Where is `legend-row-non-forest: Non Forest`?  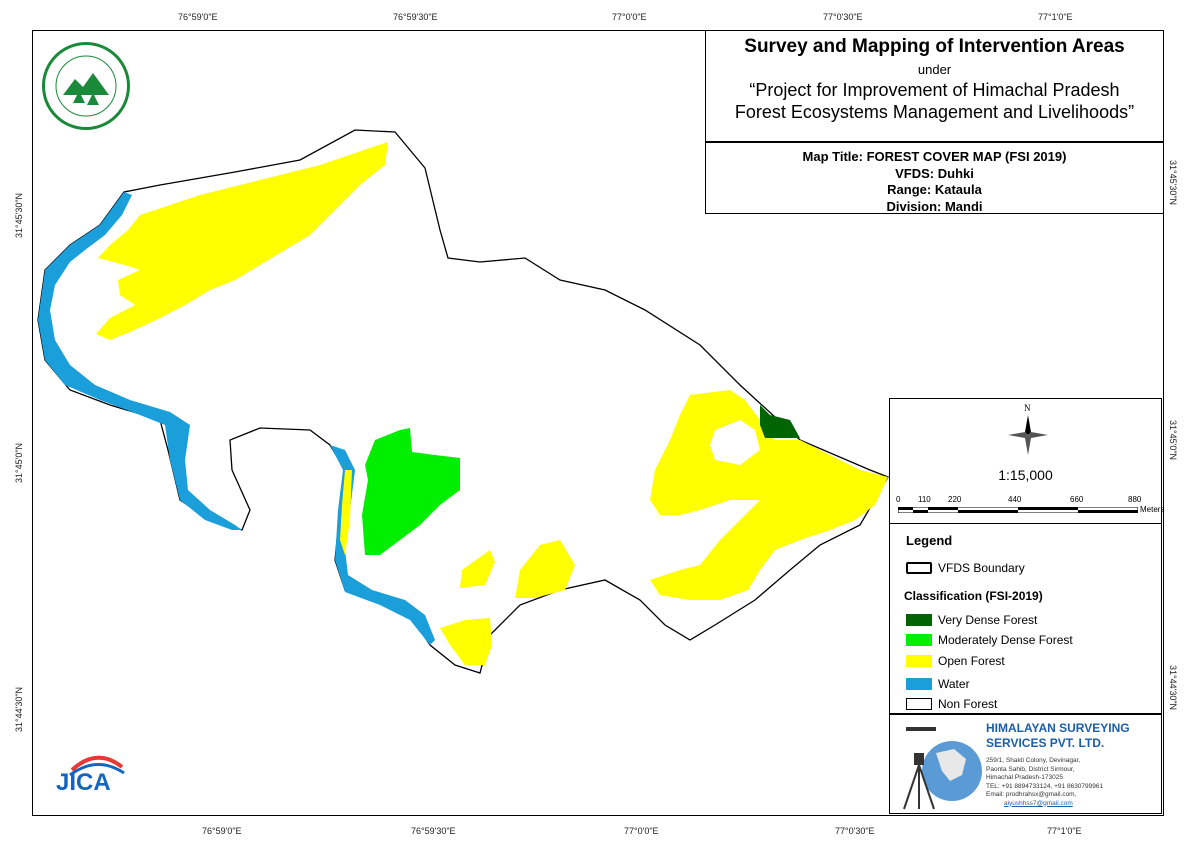
legend-row-non-forest: Non Forest is located at coordinates (951, 704).